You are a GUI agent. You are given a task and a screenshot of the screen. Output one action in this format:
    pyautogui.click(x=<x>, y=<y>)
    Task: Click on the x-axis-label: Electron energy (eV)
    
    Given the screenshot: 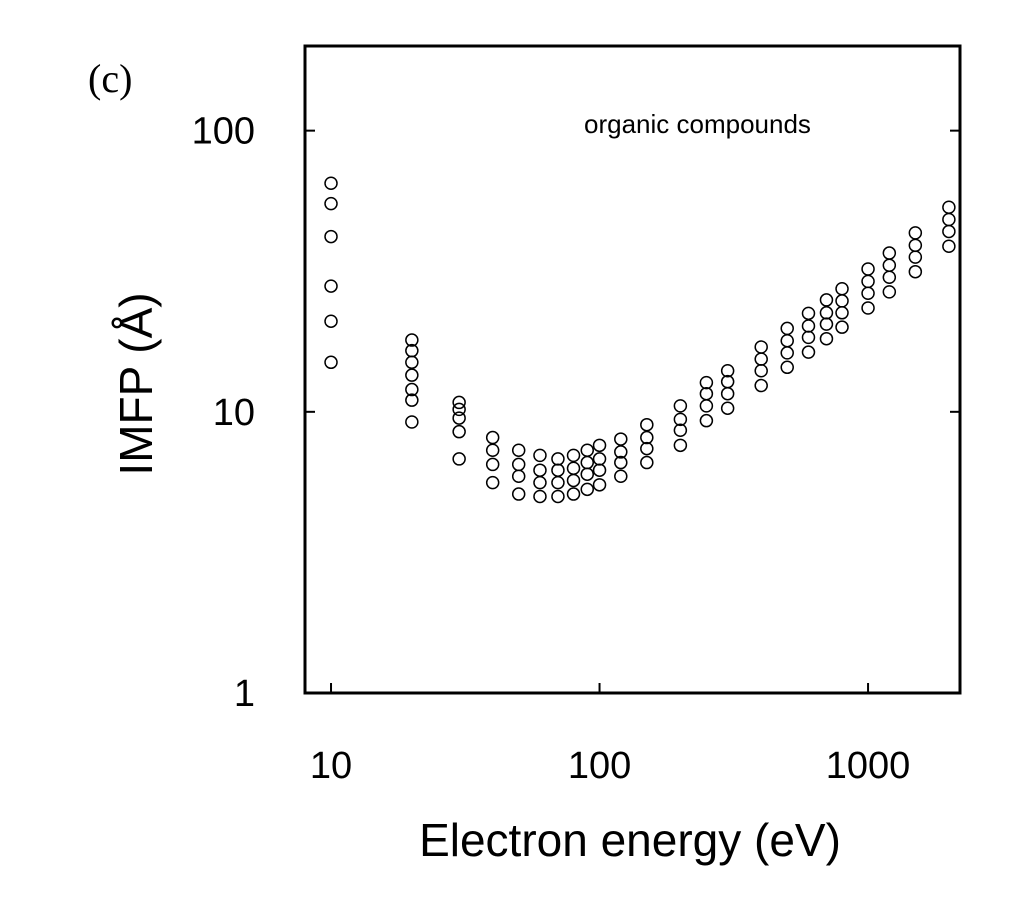 What is the action you would take?
    pyautogui.click(x=630, y=840)
    